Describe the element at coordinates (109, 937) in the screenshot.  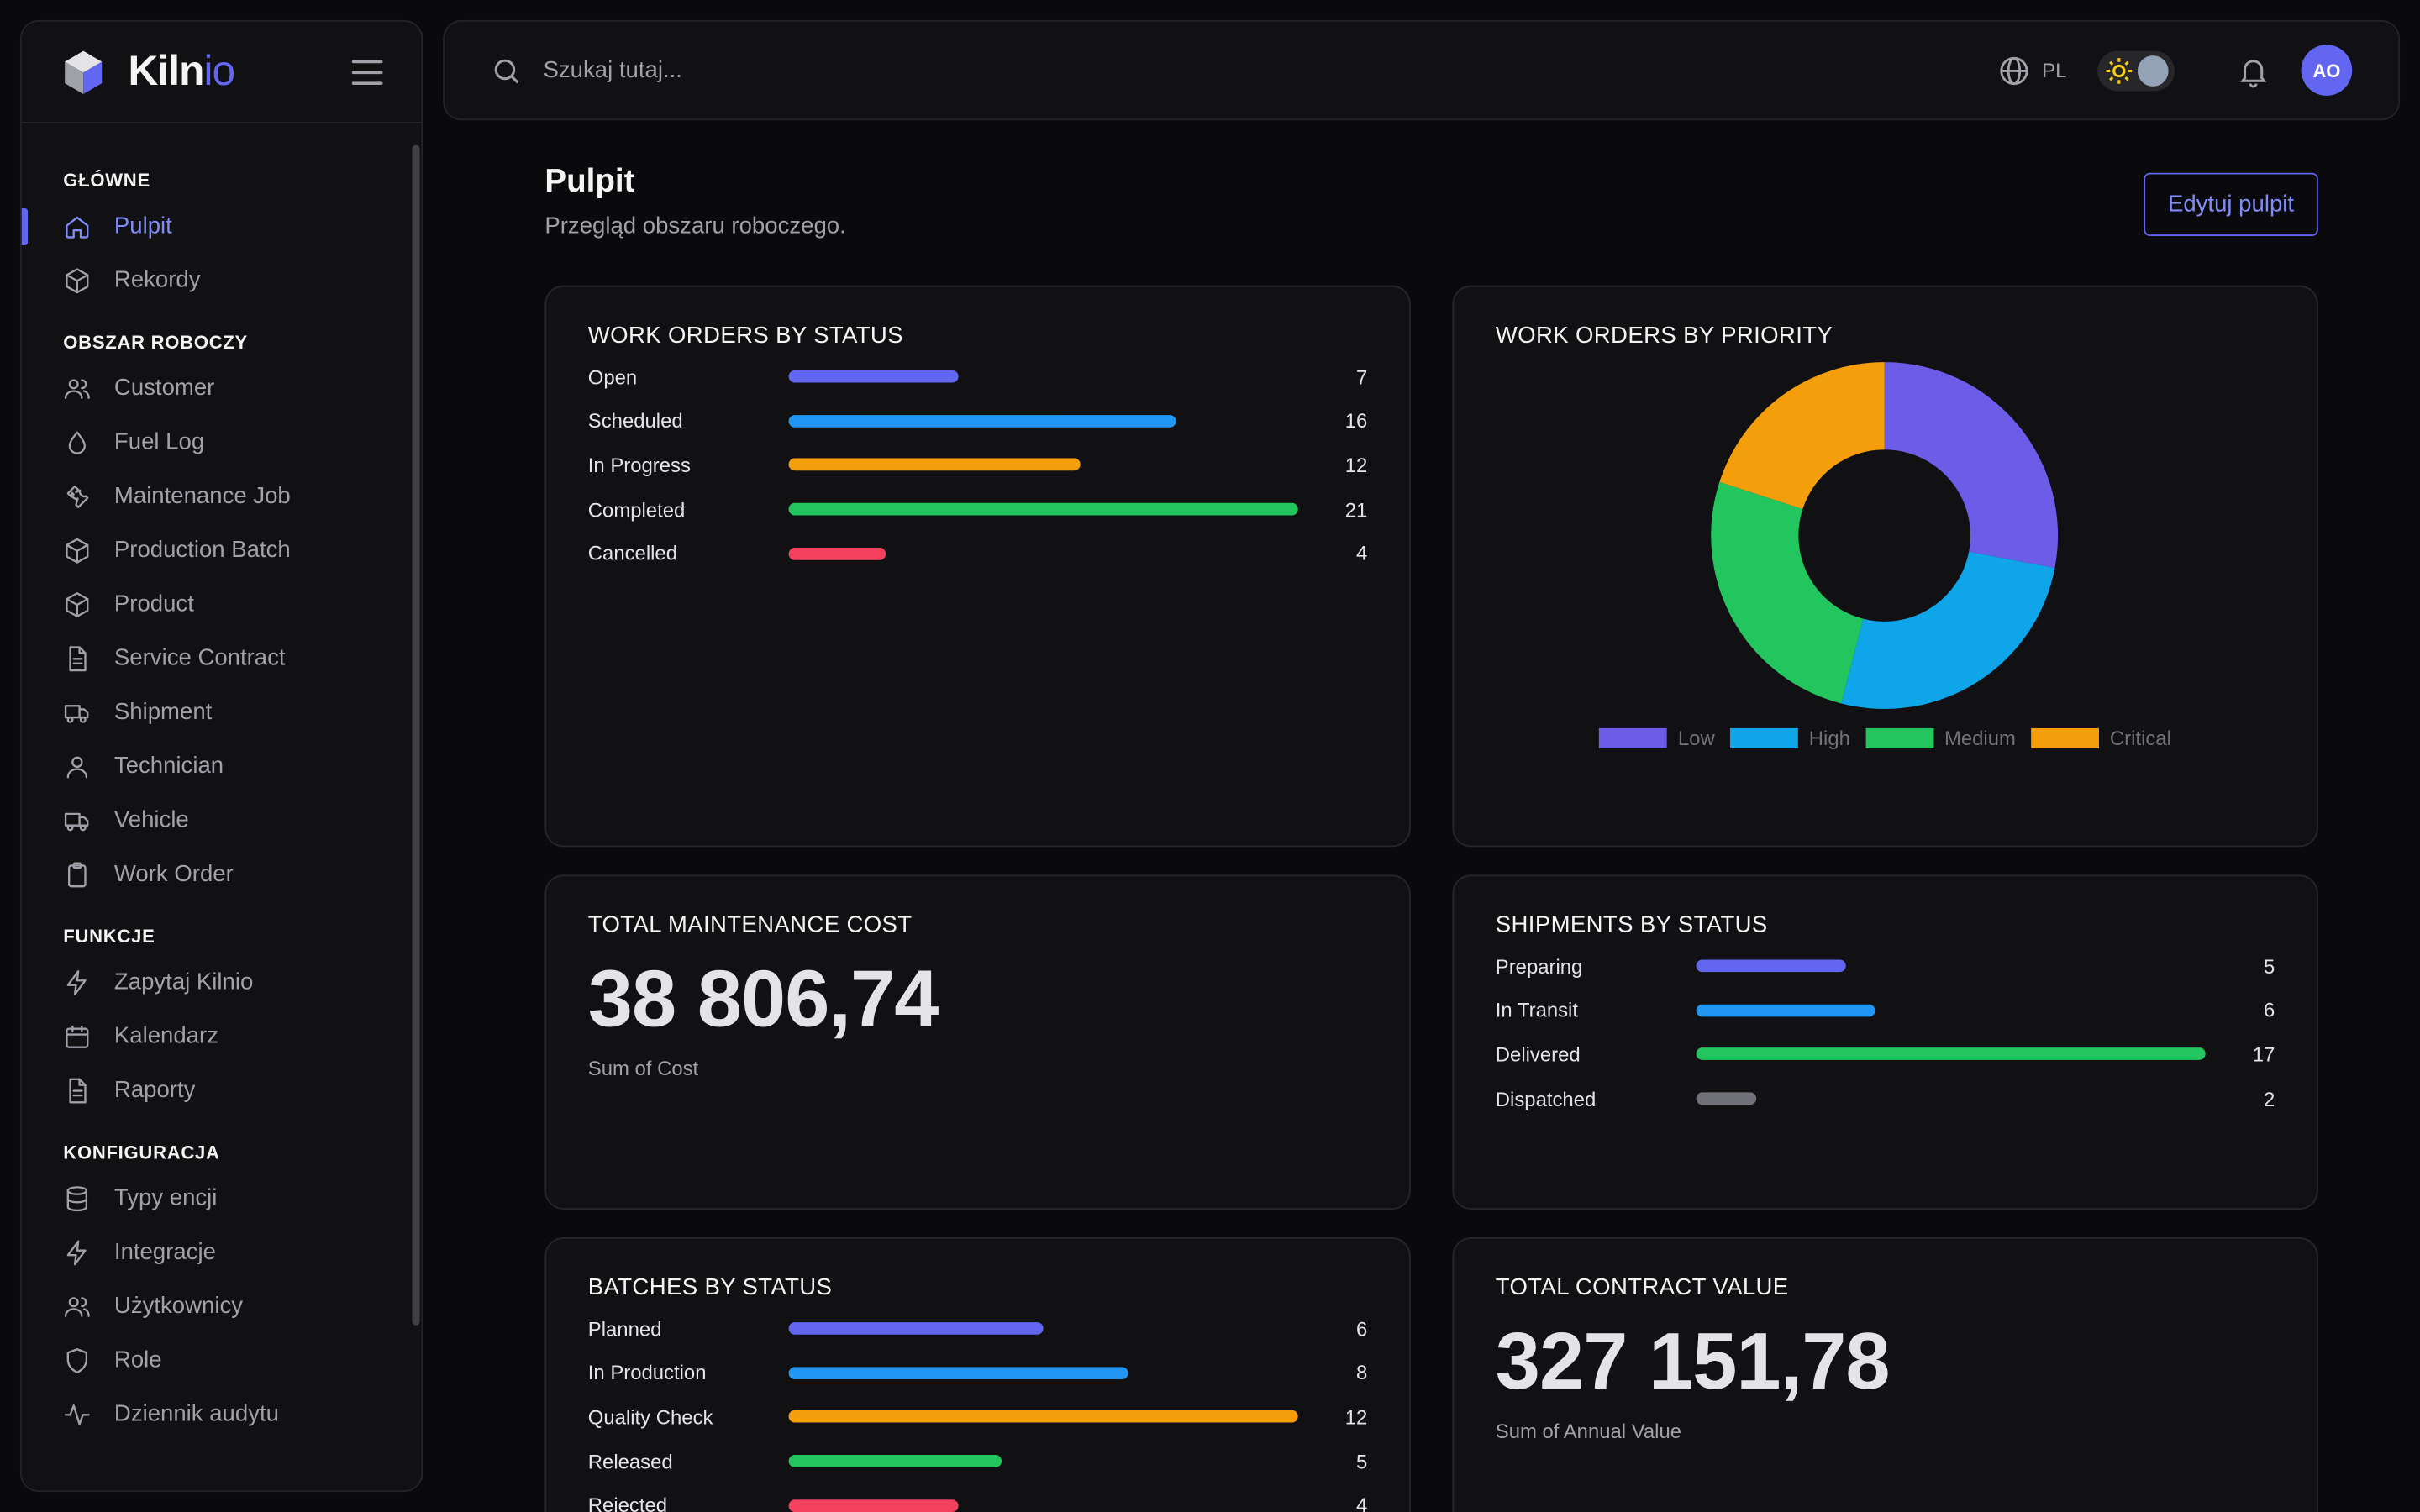
I see `sidebar-section-label: FUNKCJE` at that location.